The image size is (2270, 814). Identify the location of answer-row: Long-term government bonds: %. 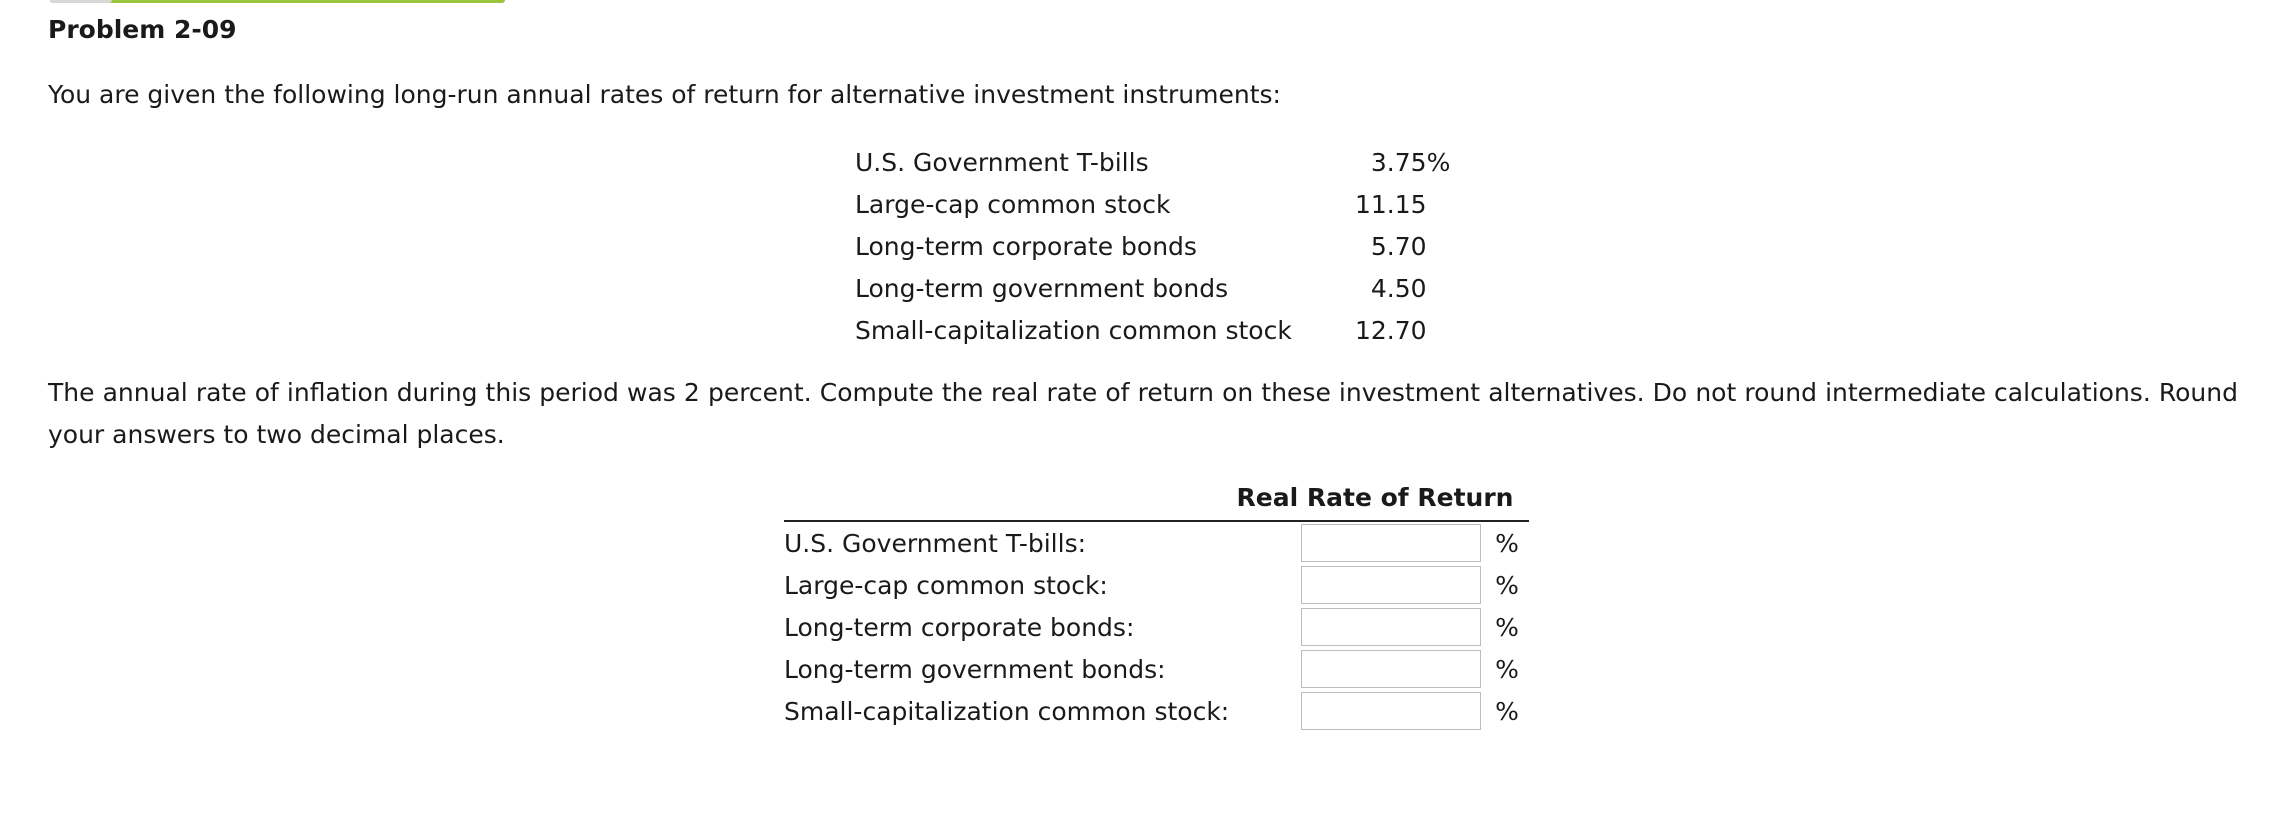
(1156, 669).